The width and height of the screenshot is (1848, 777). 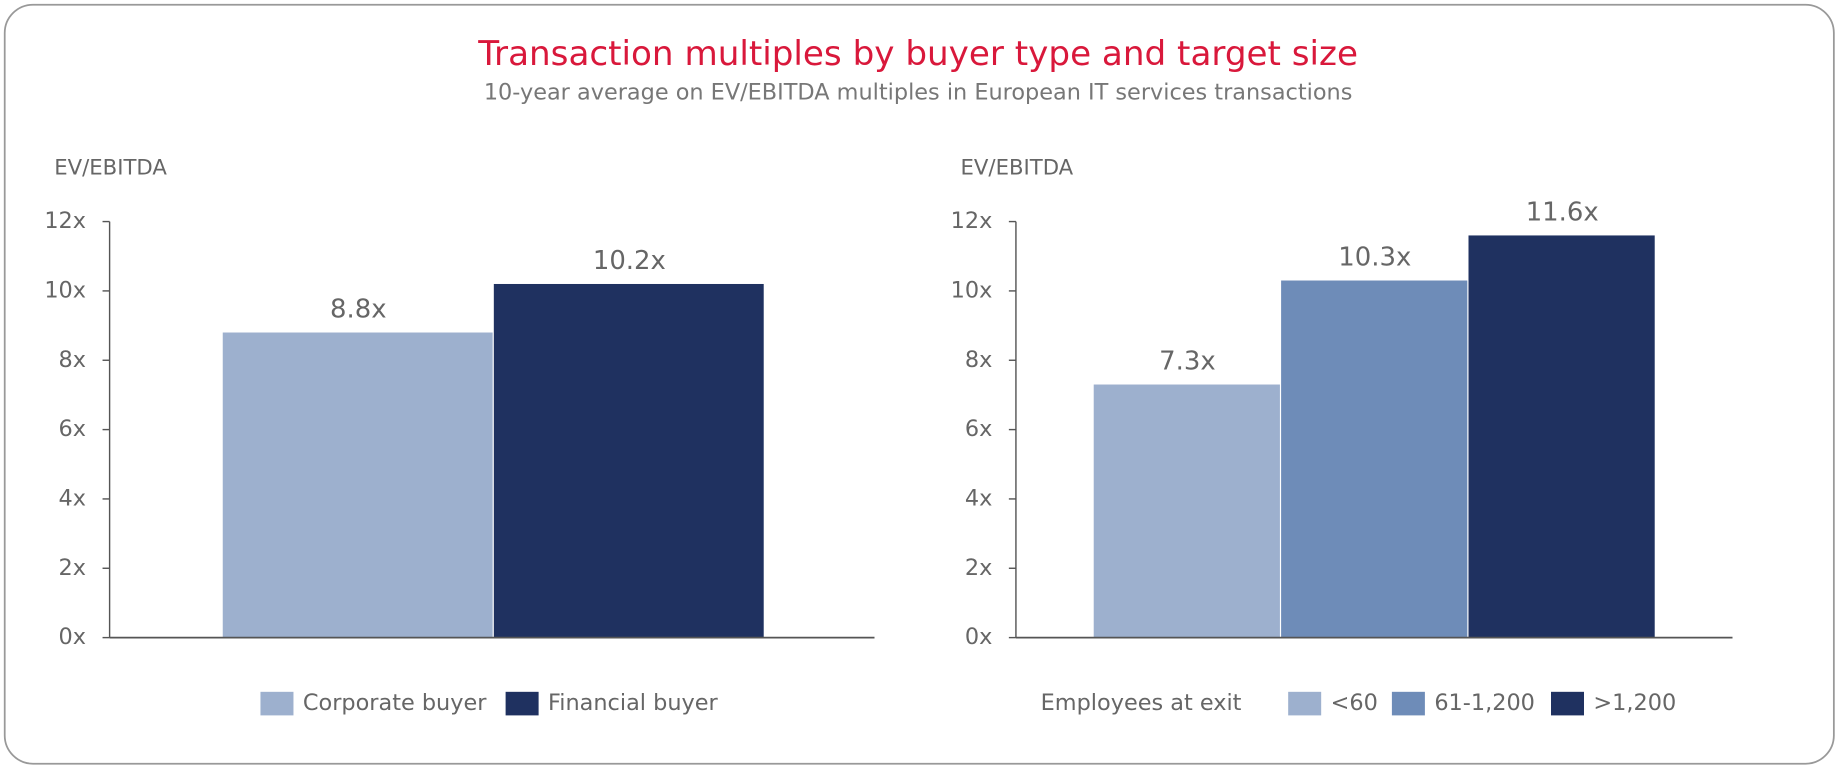 What do you see at coordinates (1141, 703) in the screenshot?
I see `legend-title: Employees at exit` at bounding box center [1141, 703].